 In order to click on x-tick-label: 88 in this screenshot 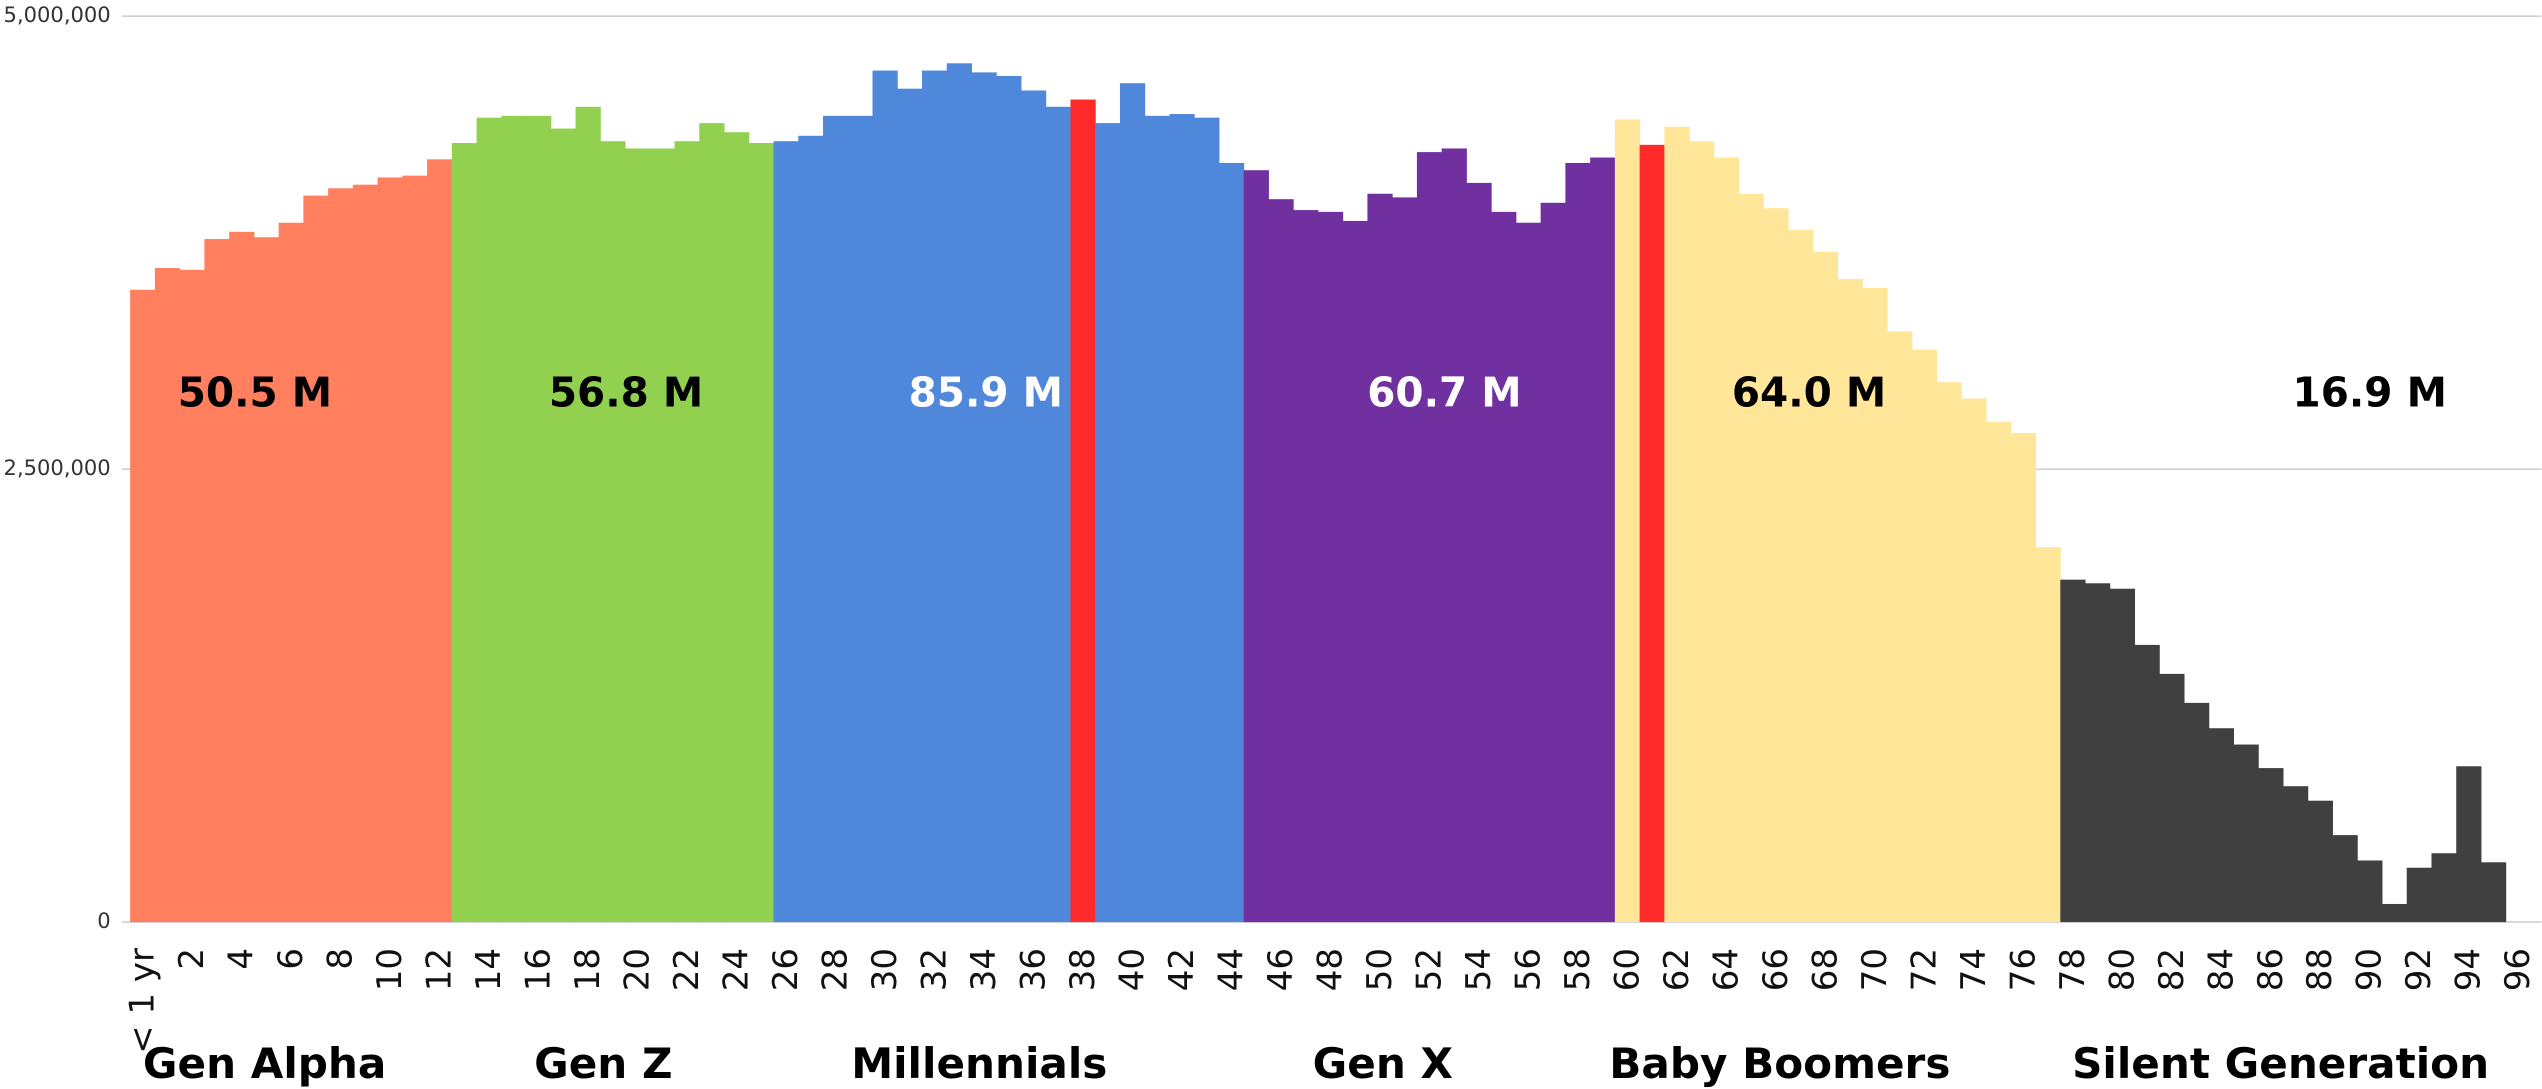, I will do `click(2320, 969)`.